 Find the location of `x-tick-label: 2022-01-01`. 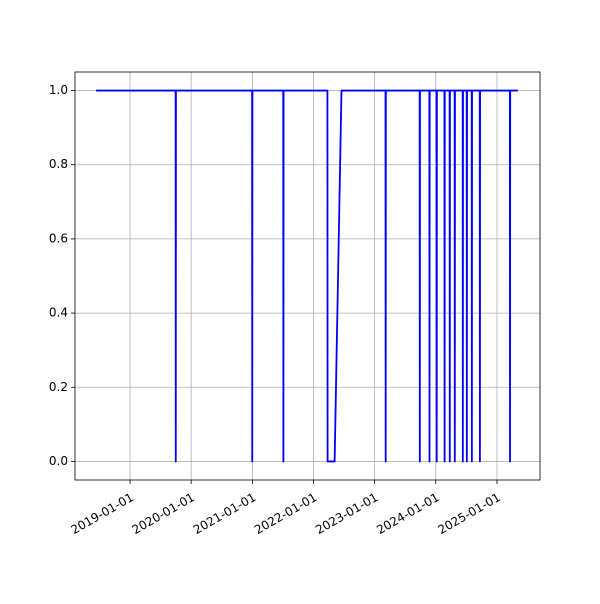

x-tick-label: 2022-01-01 is located at coordinates (285, 513).